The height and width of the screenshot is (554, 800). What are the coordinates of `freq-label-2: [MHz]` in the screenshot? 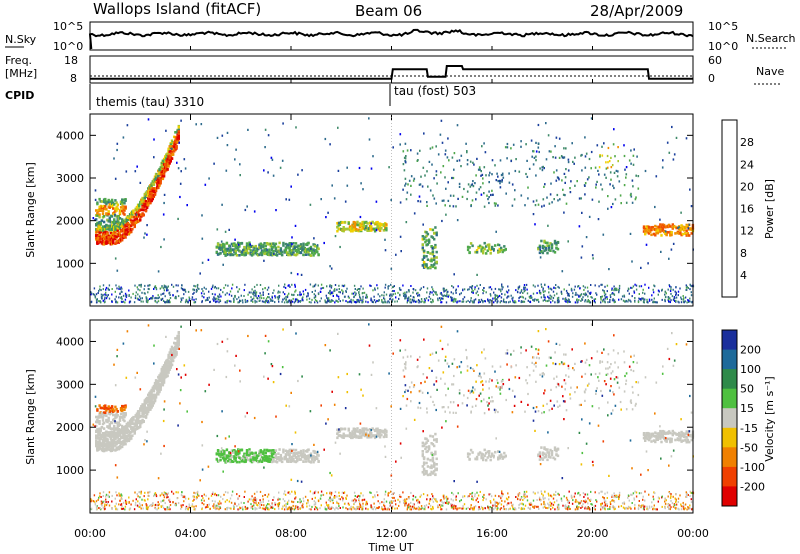 It's located at (21, 73).